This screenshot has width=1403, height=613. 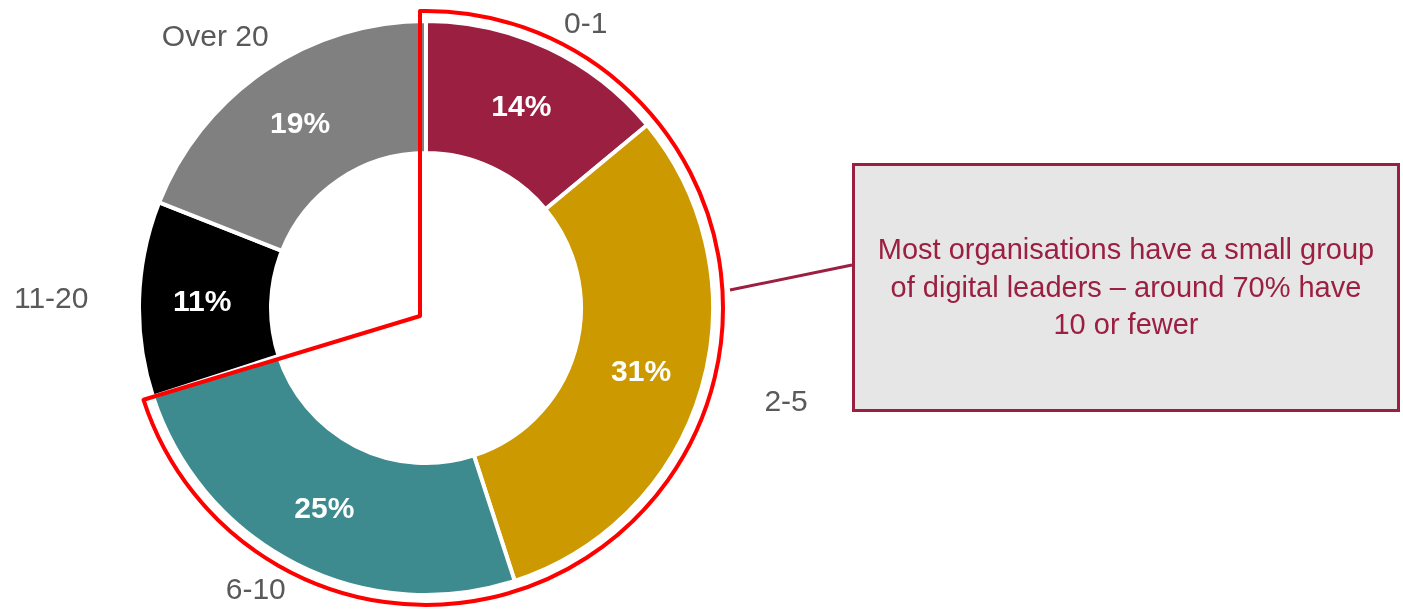 What do you see at coordinates (51, 298) in the screenshot?
I see `slice-label: 11-20` at bounding box center [51, 298].